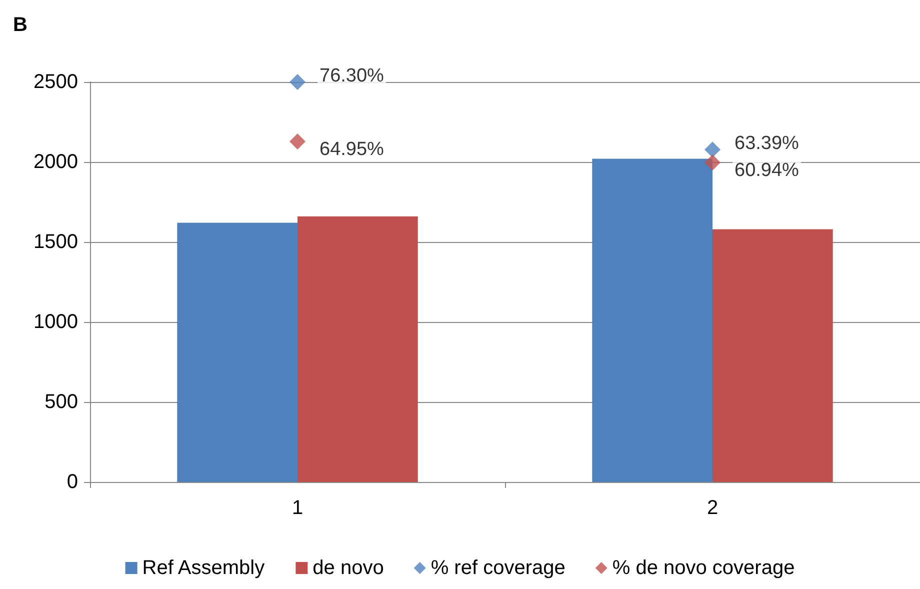 This screenshot has height=589, width=920. I want to click on y-tick-label: 0, so click(72, 482).